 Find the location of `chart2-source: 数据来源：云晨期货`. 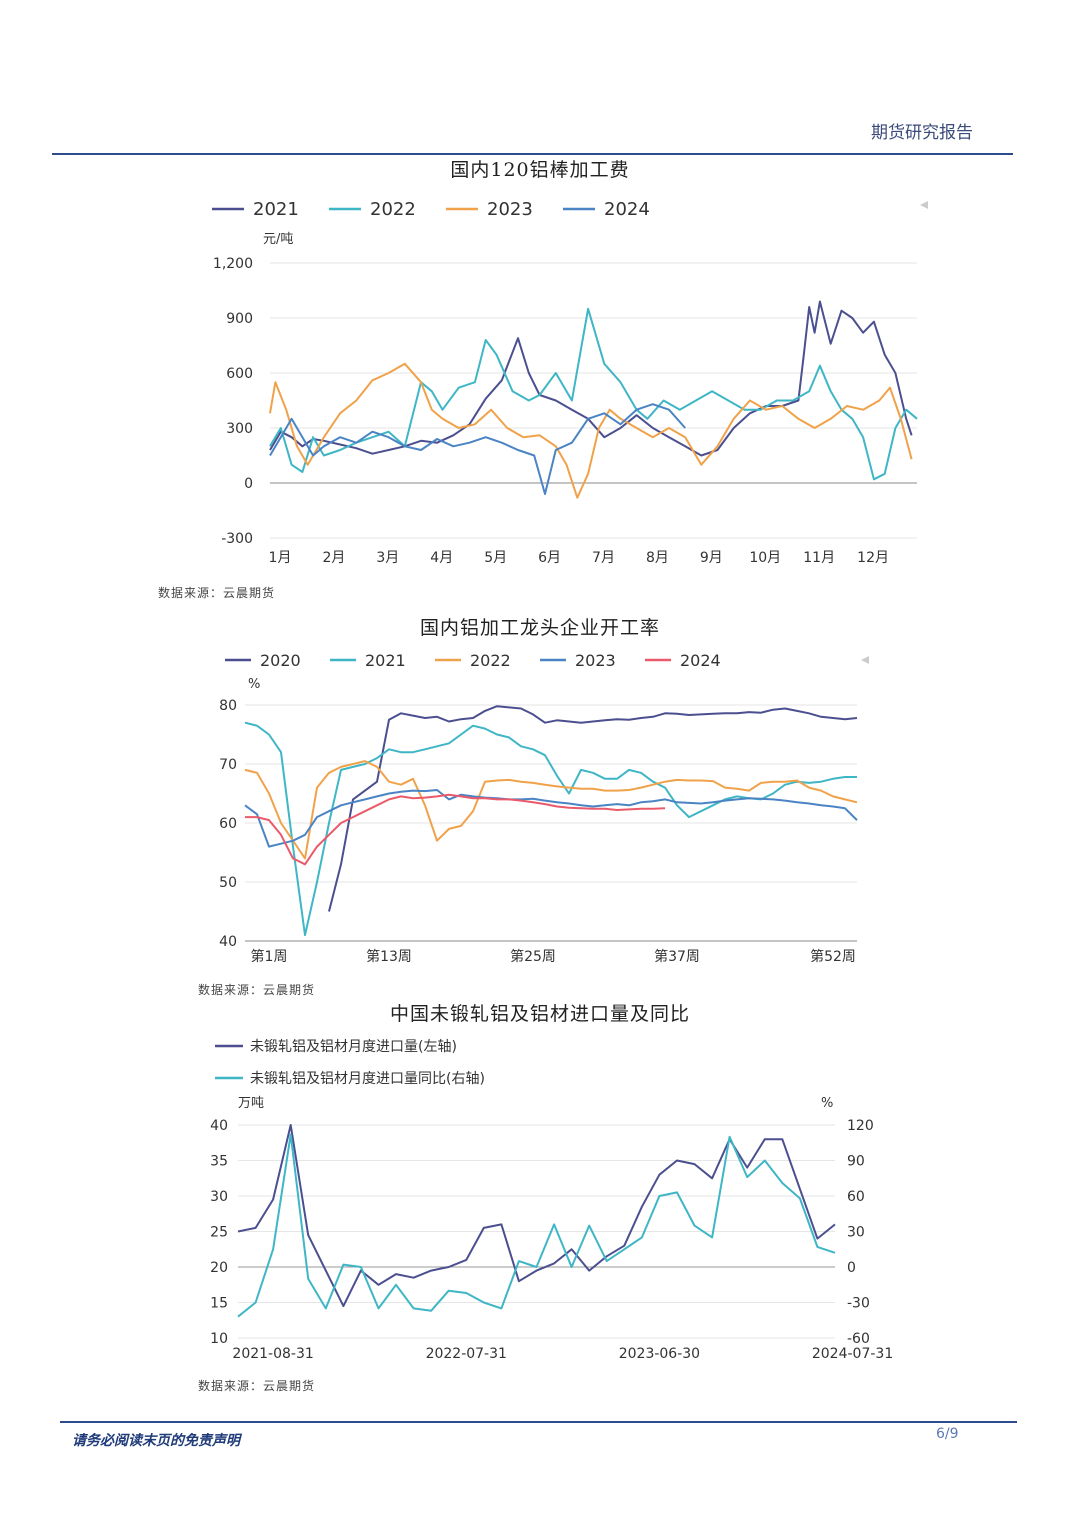

chart2-source: 数据来源：云晨期货 is located at coordinates (257, 990).